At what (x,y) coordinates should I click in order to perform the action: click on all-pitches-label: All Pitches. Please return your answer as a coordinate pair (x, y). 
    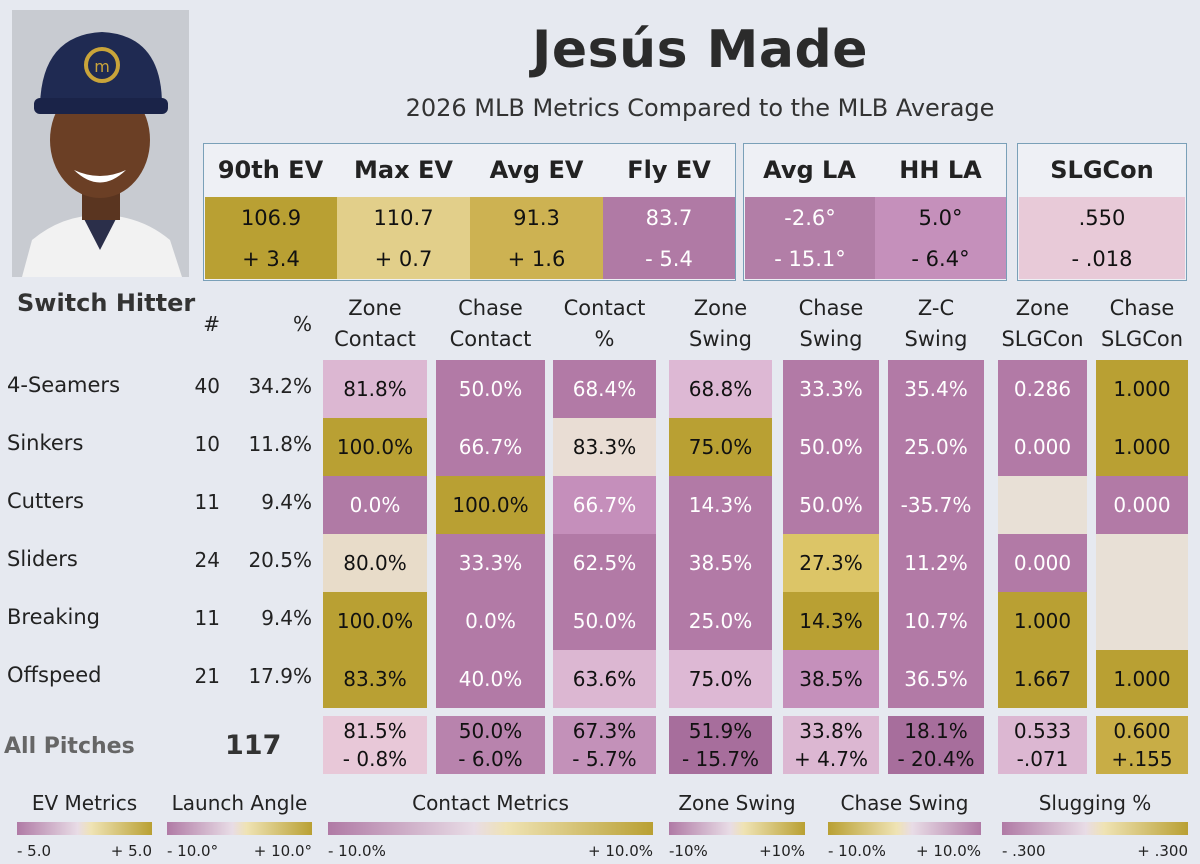
    Looking at the image, I should click on (69, 746).